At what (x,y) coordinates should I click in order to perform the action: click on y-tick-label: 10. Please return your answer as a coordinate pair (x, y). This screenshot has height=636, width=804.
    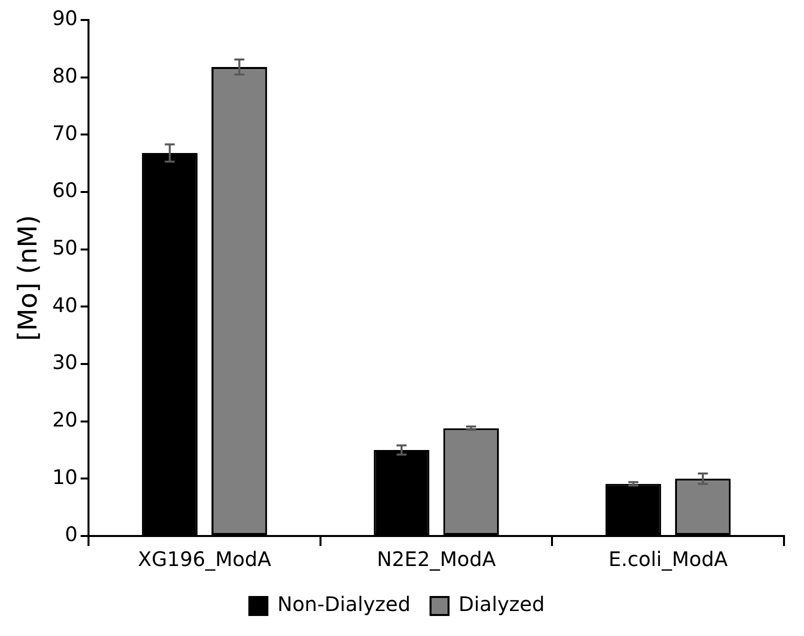
    Looking at the image, I should click on (65, 476).